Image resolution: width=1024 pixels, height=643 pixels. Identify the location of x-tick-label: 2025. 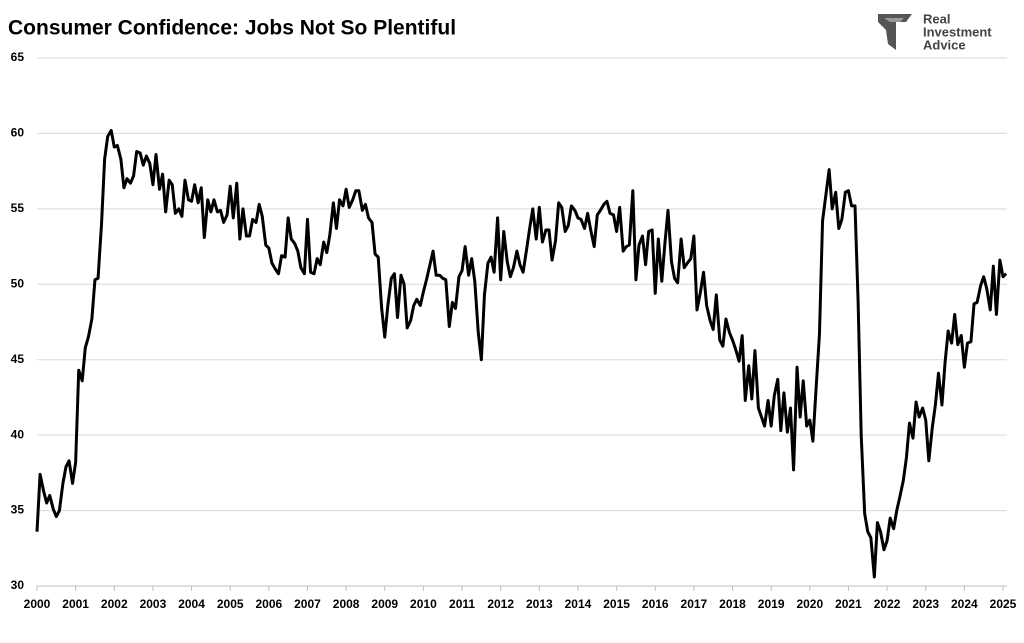
(1003, 604).